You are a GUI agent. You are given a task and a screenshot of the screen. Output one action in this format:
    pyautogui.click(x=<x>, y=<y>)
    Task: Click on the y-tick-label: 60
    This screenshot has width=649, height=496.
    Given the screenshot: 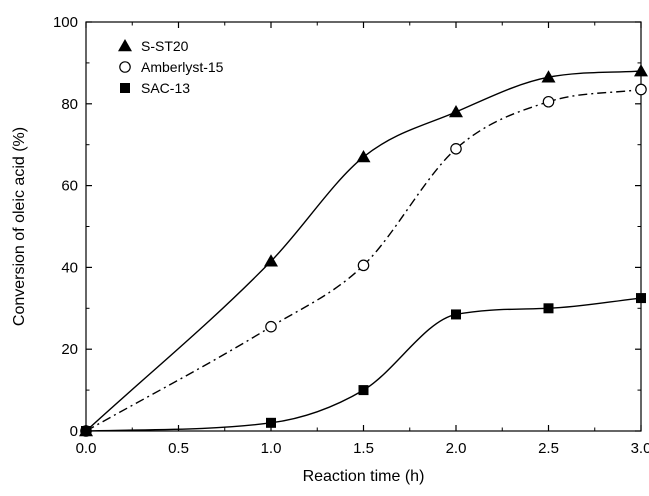 What is the action you would take?
    pyautogui.click(x=69, y=186)
    